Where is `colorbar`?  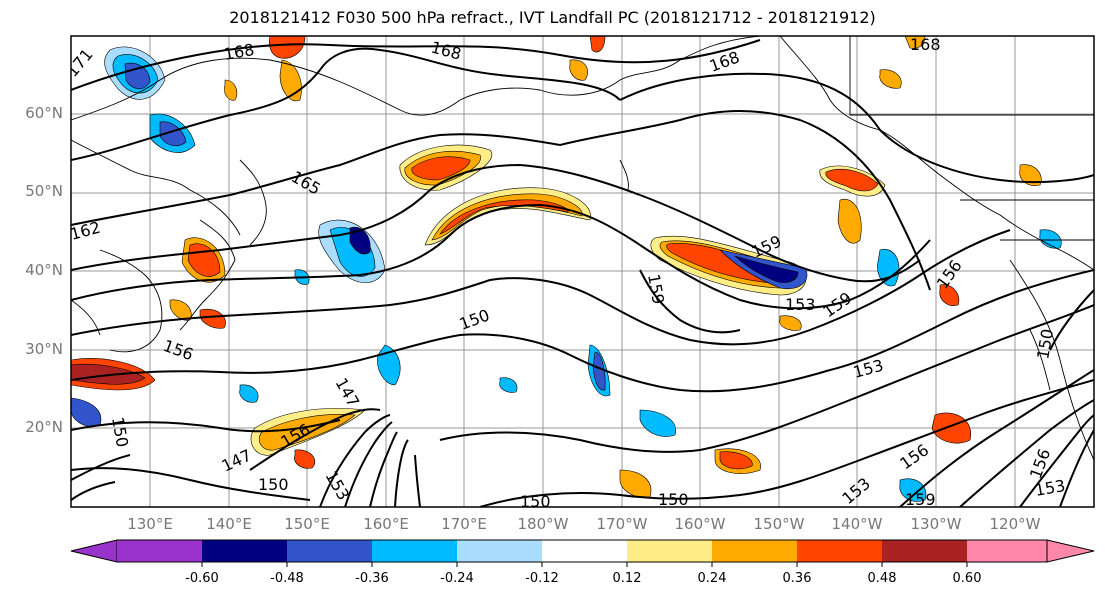
colorbar is located at coordinates (582, 553).